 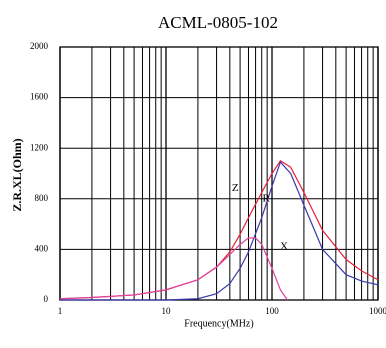 I want to click on series-label: R, so click(x=266, y=198).